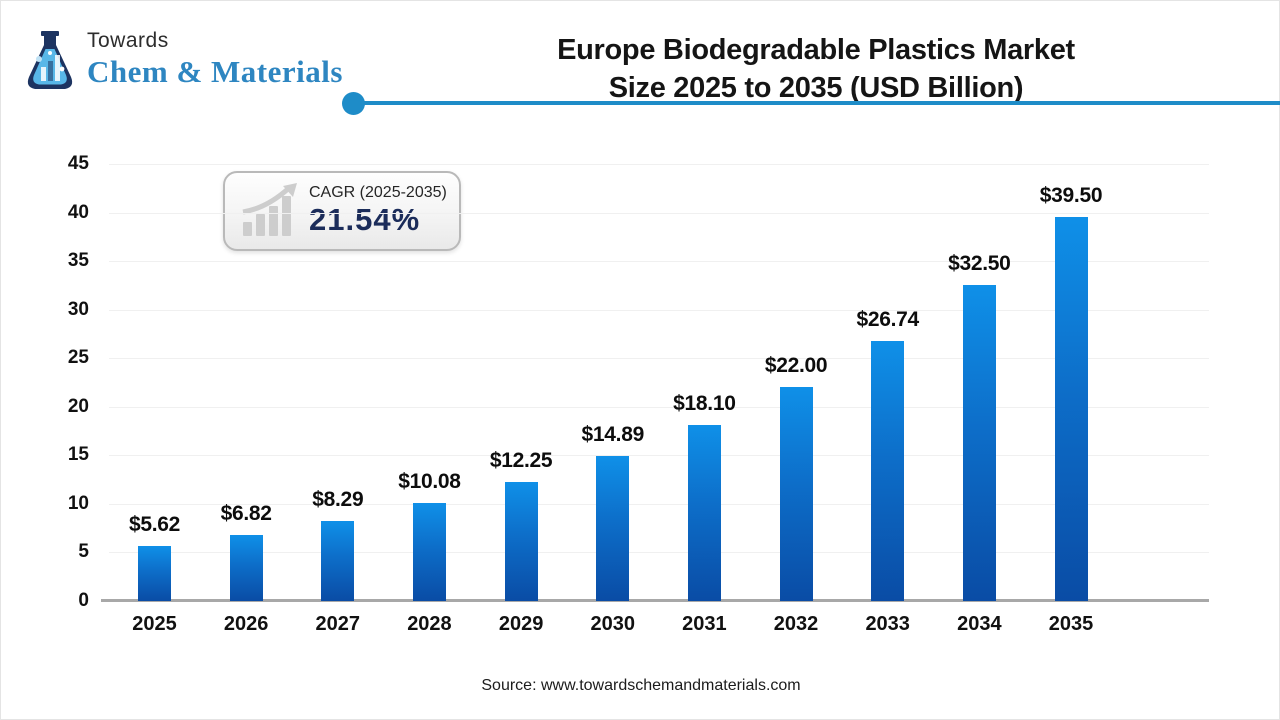  What do you see at coordinates (1071, 196) in the screenshot?
I see `bar-value-label-2035: $39.50` at bounding box center [1071, 196].